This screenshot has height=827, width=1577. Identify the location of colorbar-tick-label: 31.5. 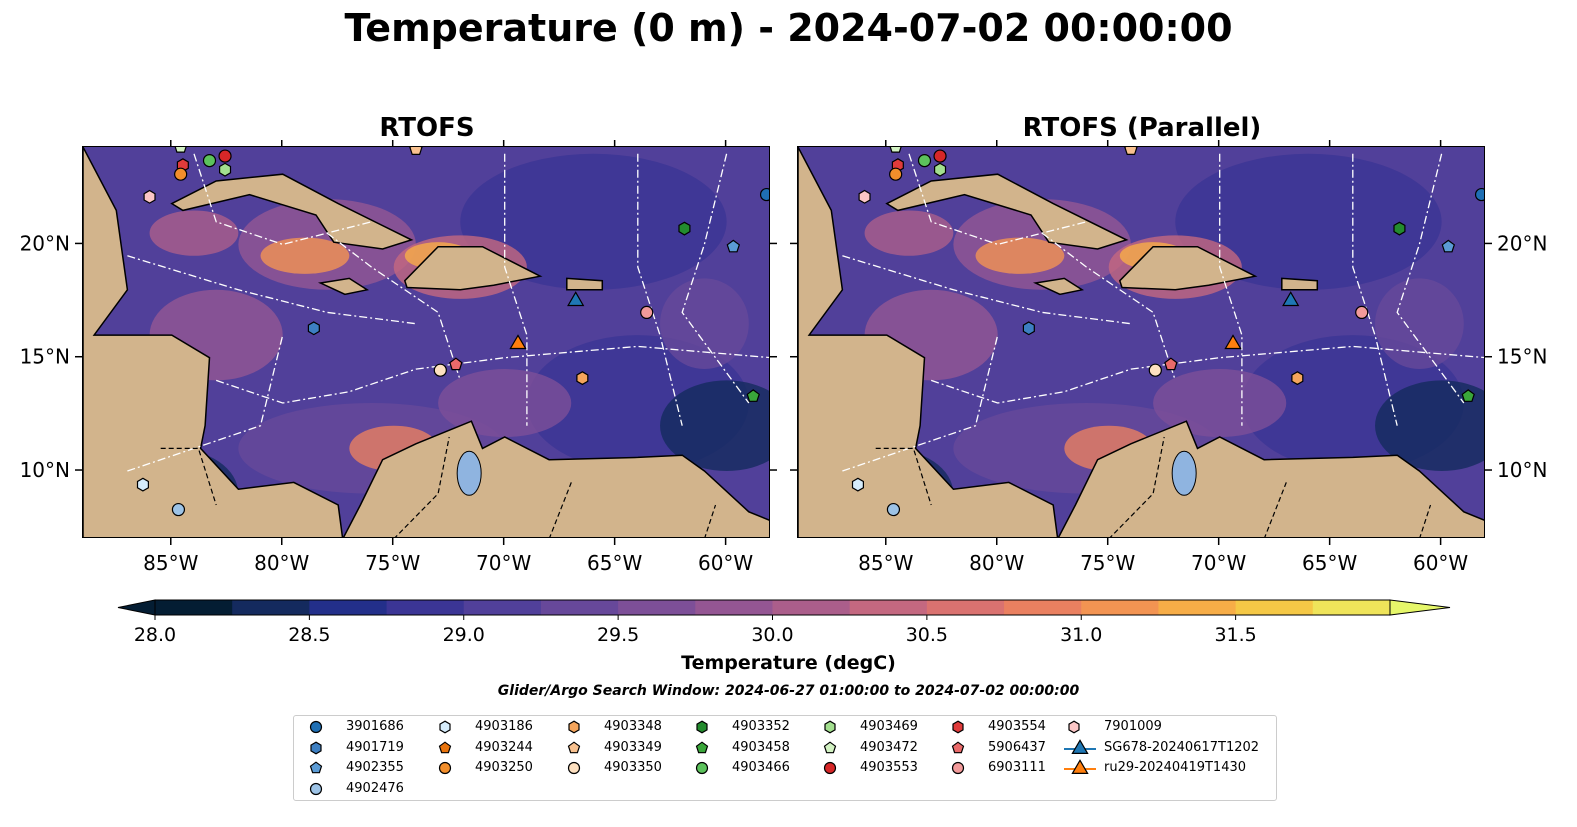
(1235, 635).